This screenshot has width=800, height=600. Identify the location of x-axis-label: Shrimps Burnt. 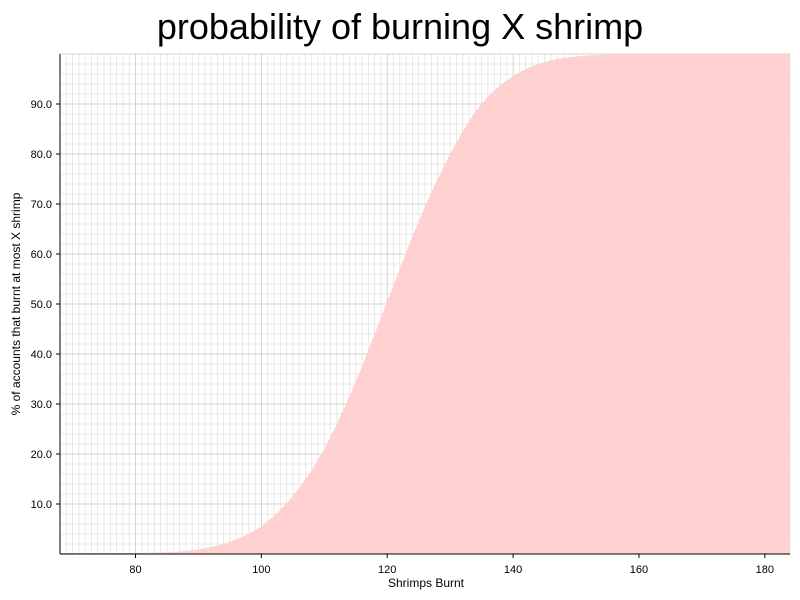
(426, 583).